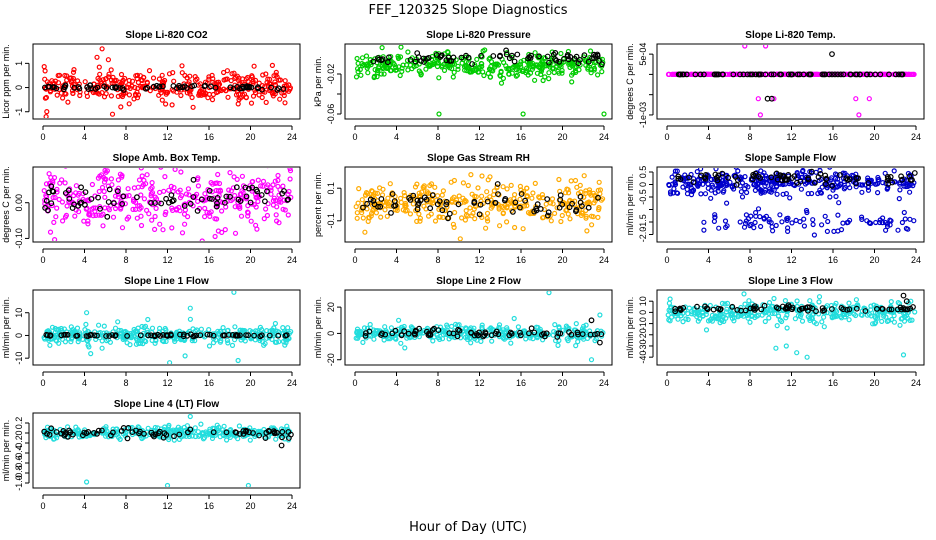 The height and width of the screenshot is (540, 936). Describe the element at coordinates (292, 383) in the screenshot. I see `x-tick-label: 24` at that location.